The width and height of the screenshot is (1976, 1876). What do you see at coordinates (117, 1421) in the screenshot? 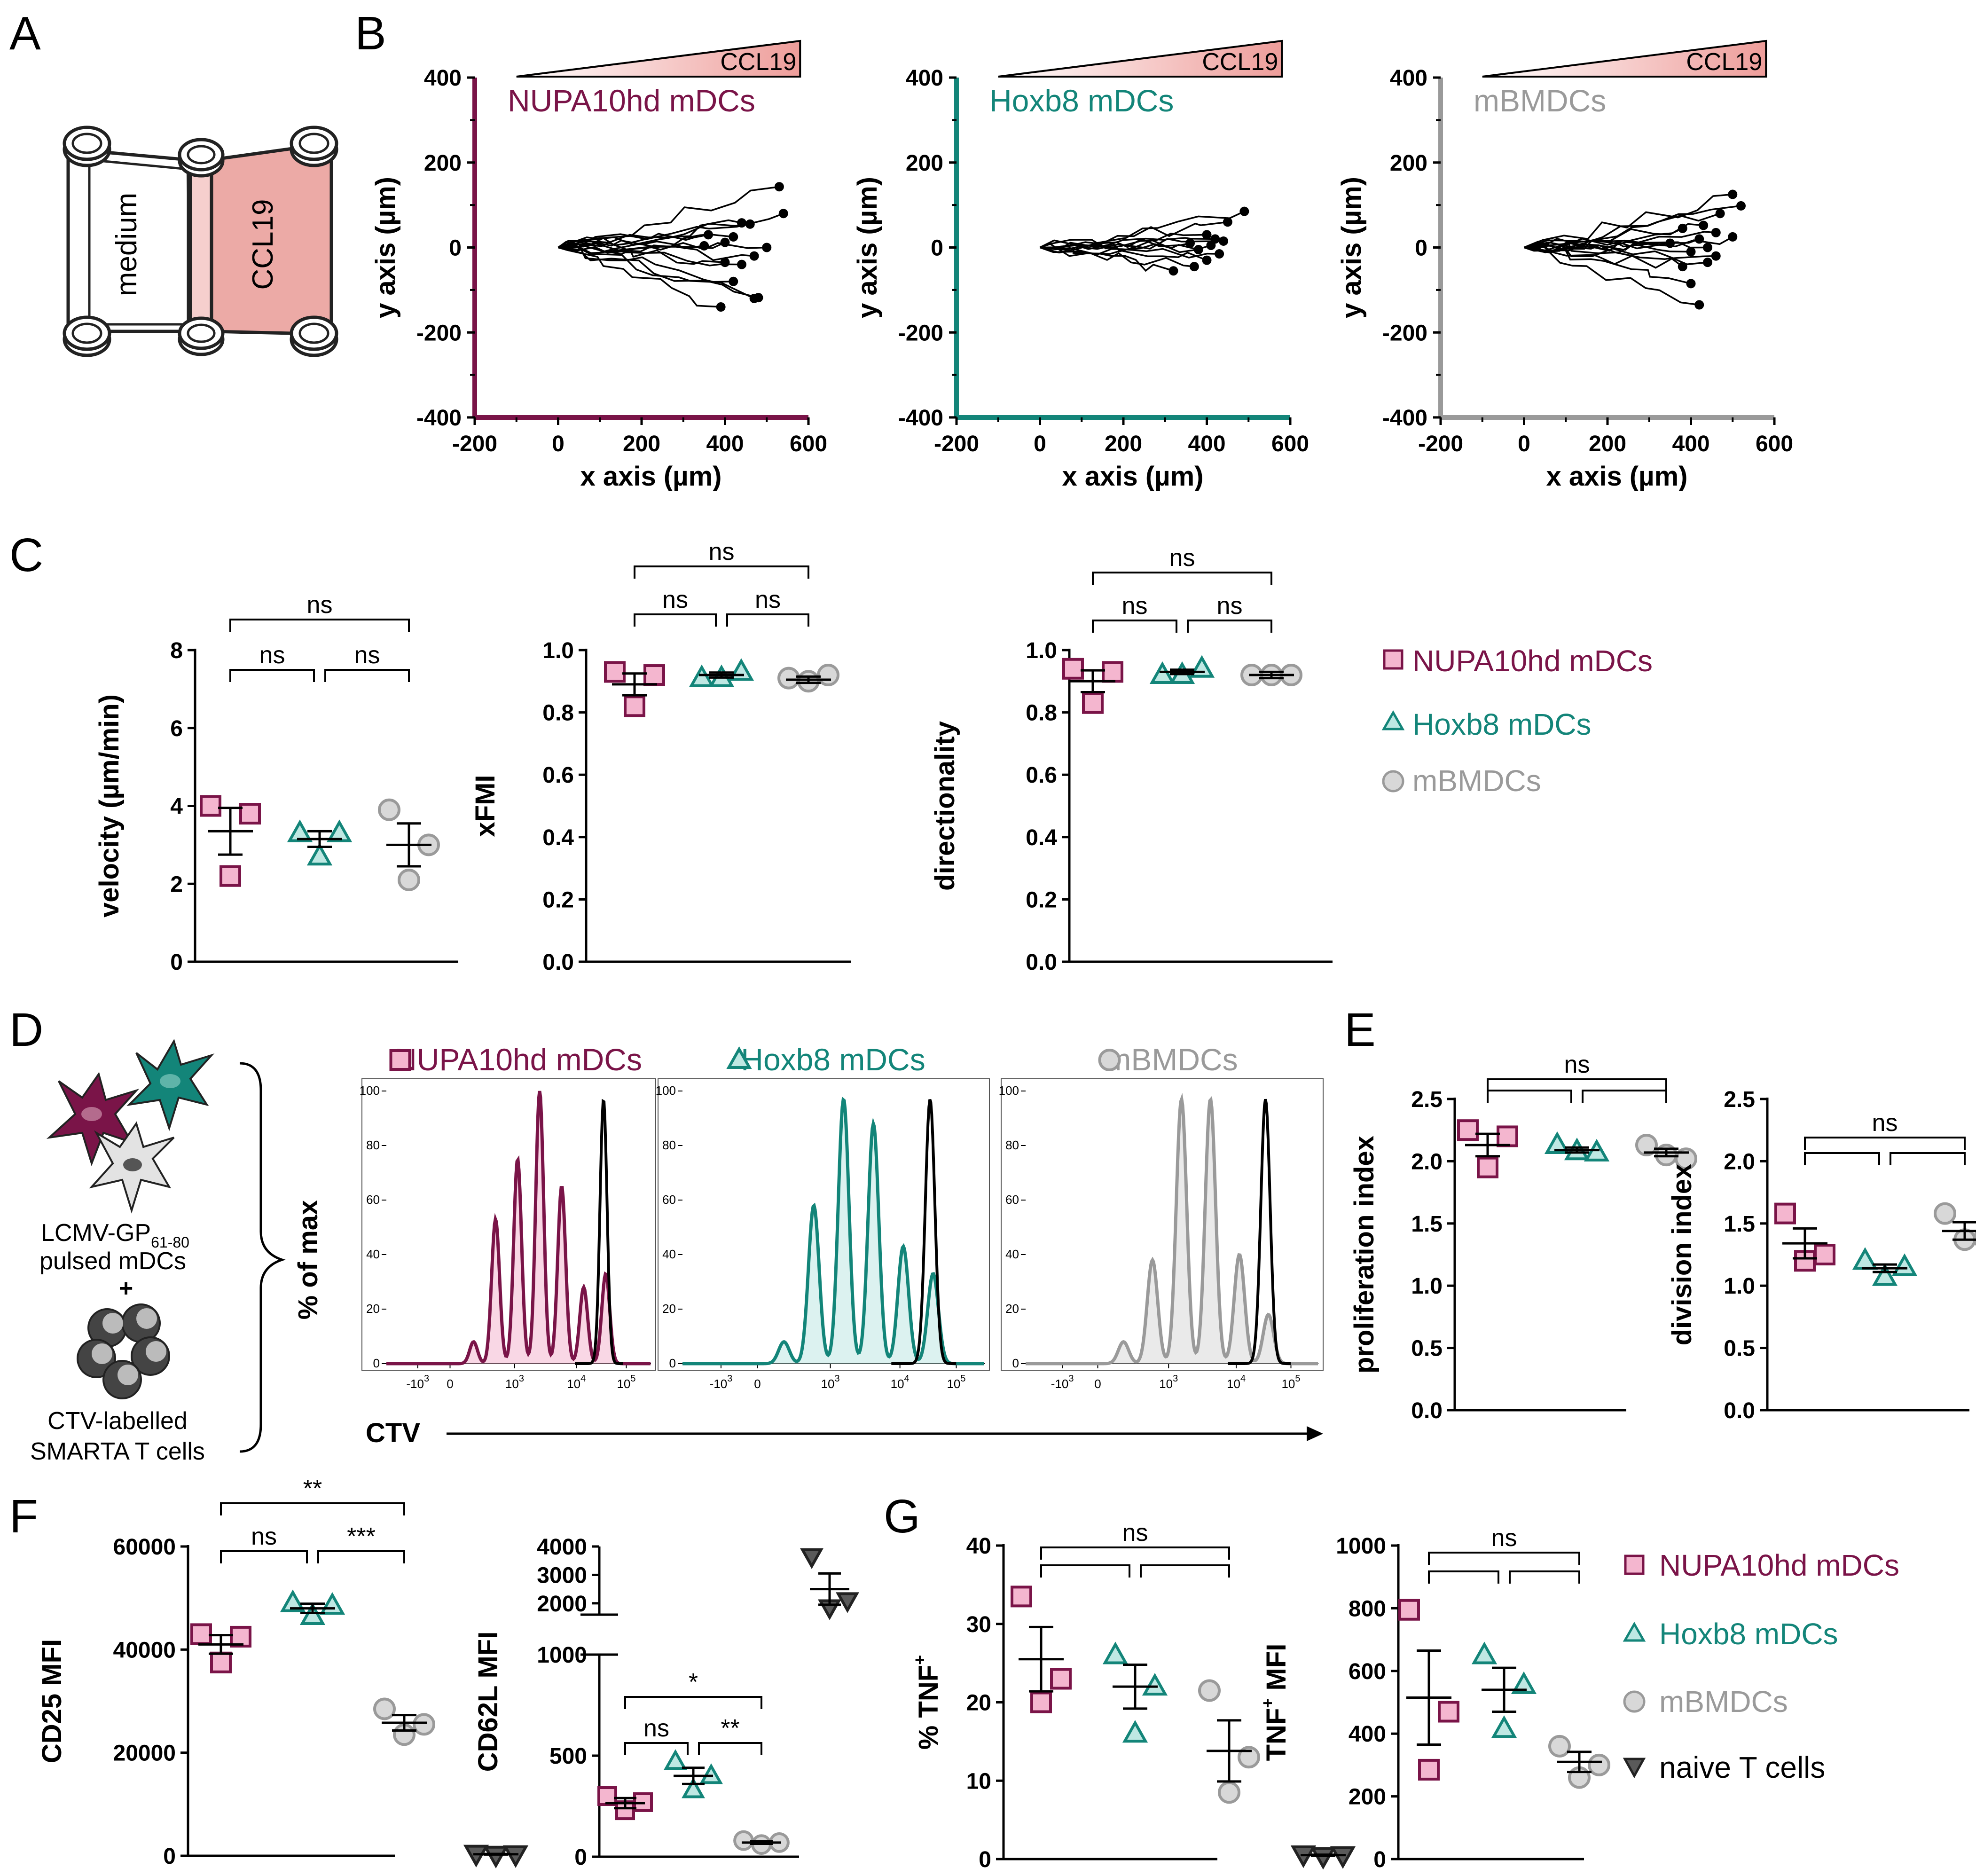
I see `ctv-labelled-line1: CTV-labelled` at bounding box center [117, 1421].